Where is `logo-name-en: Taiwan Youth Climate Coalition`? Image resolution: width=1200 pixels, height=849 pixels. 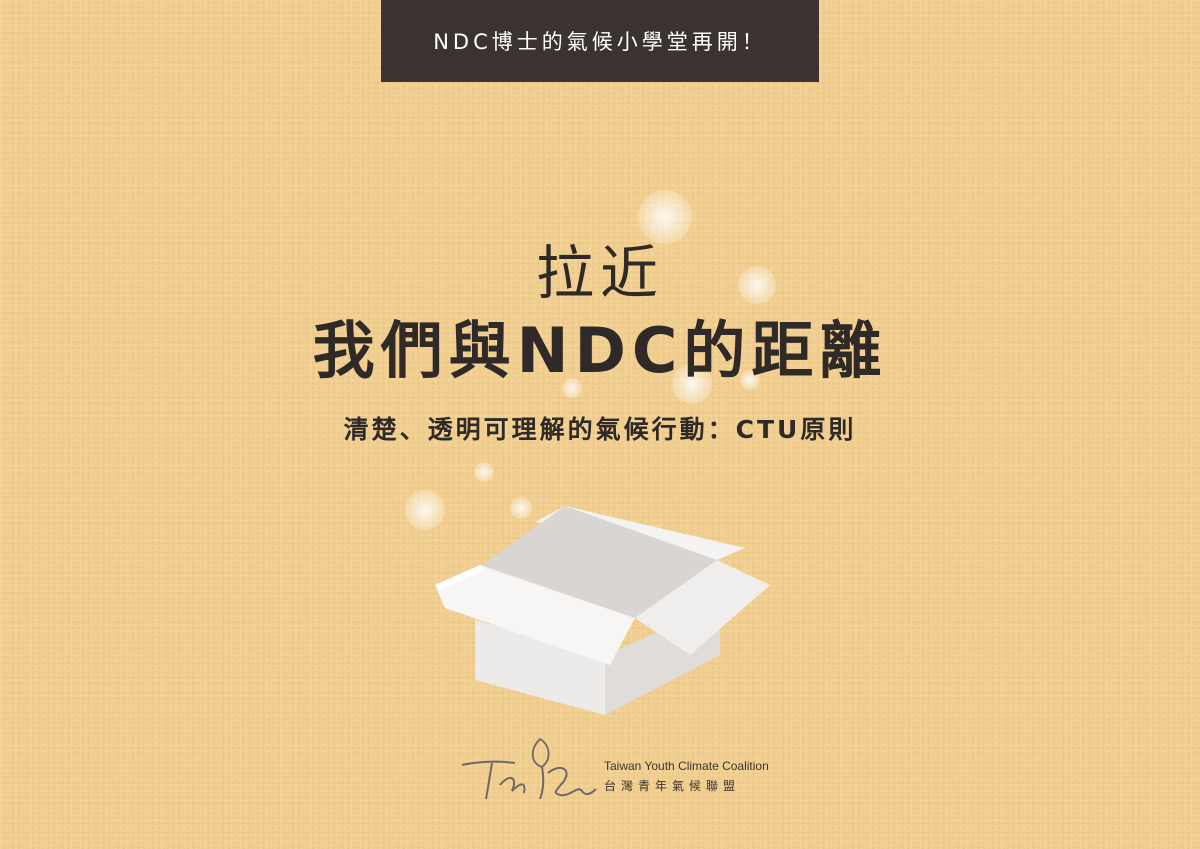
logo-name-en: Taiwan Youth Climate Coalition is located at coordinates (686, 766).